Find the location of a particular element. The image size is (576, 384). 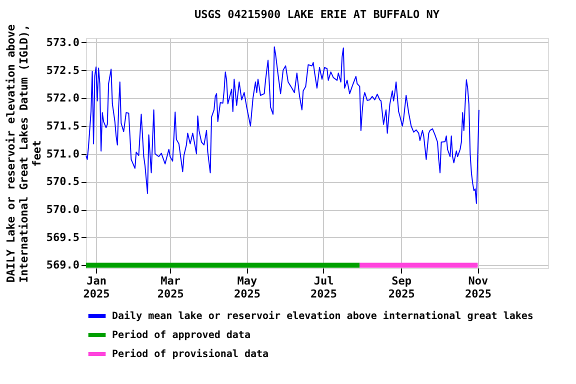

legend-label: Daily mean lake or reservoir elevation above international great lakes is located at coordinates (323, 316).